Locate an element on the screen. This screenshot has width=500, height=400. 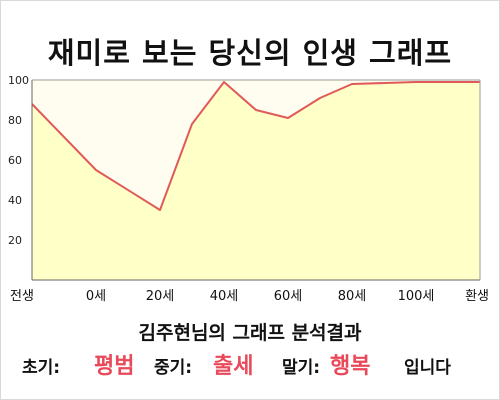
late-value: 행복 is located at coordinates (350, 366).